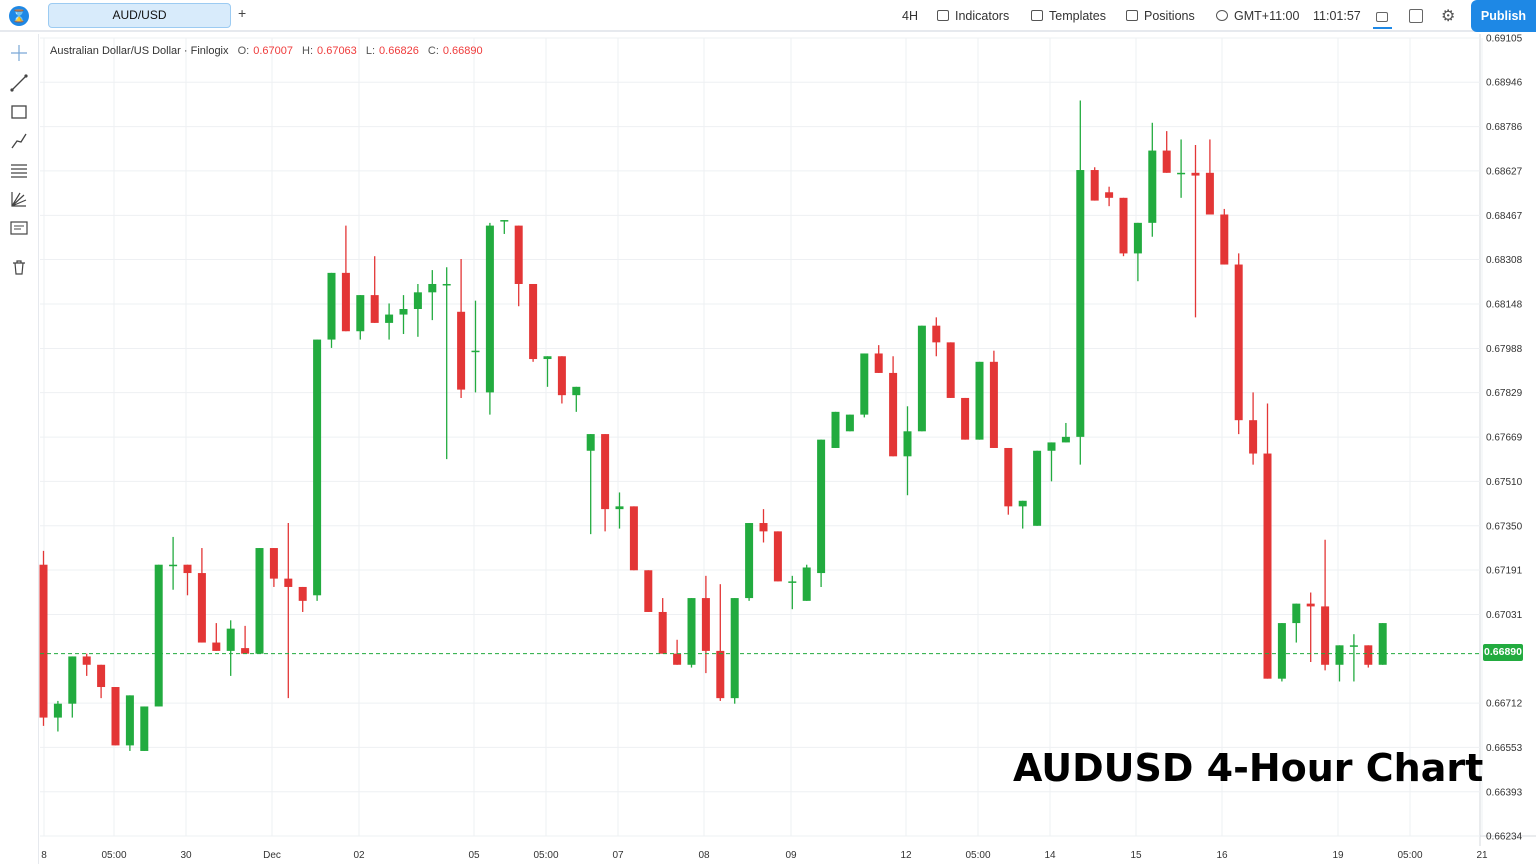 This screenshot has height=864, width=1536. What do you see at coordinates (1504, 83) in the screenshot?
I see `price-tick-label: 0.68946` at bounding box center [1504, 83].